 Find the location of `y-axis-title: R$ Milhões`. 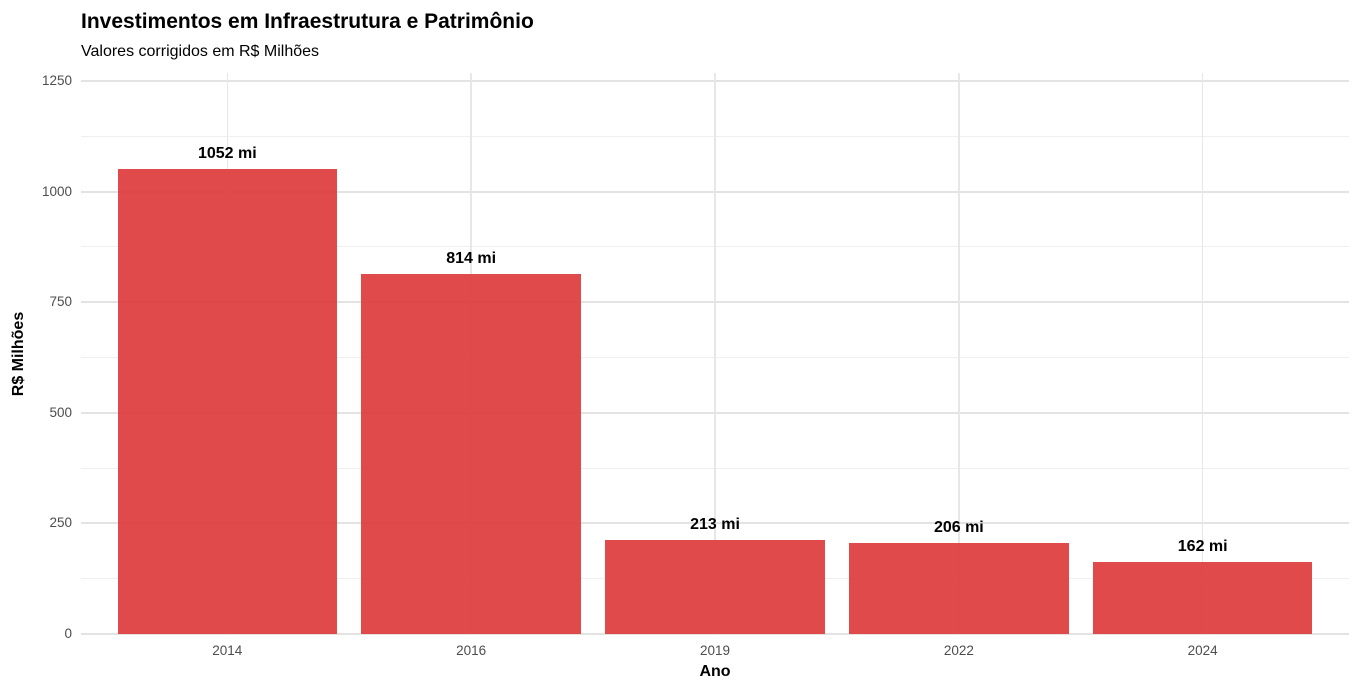

y-axis-title: R$ Milhões is located at coordinates (18, 354).